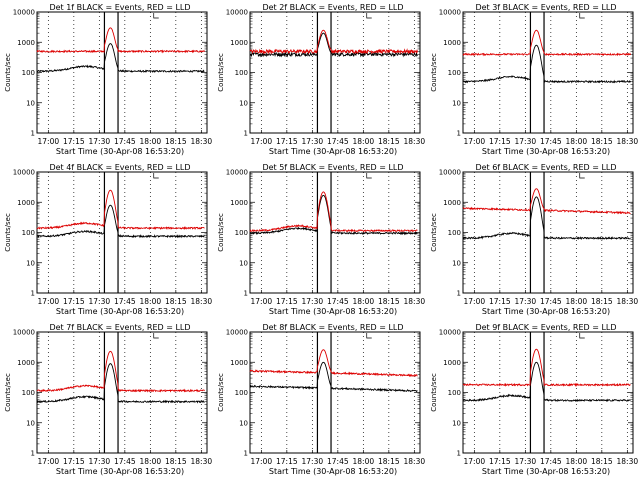 This screenshot has height=480, width=640. Describe the element at coordinates (545, 327) in the screenshot. I see `panel-title: Det 9f BLACK = Events, RED = LLD` at that location.